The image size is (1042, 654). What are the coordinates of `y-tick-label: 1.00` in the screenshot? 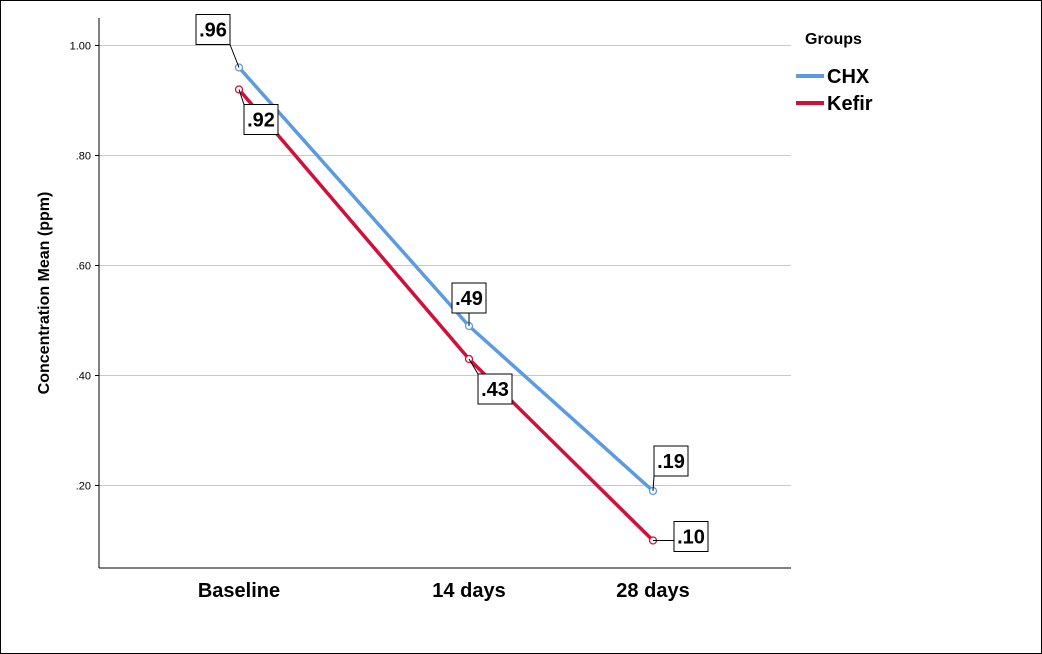 It's located at (80, 47).